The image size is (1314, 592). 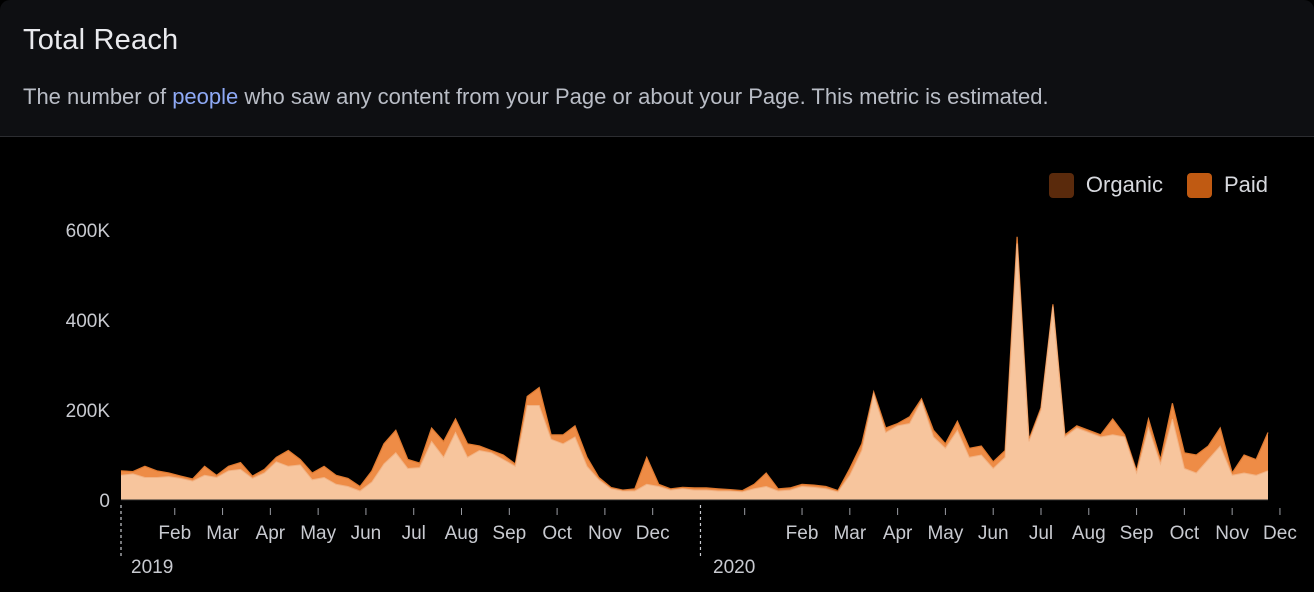 I want to click on chart-legend: Organic Paid, so click(x=1146, y=185).